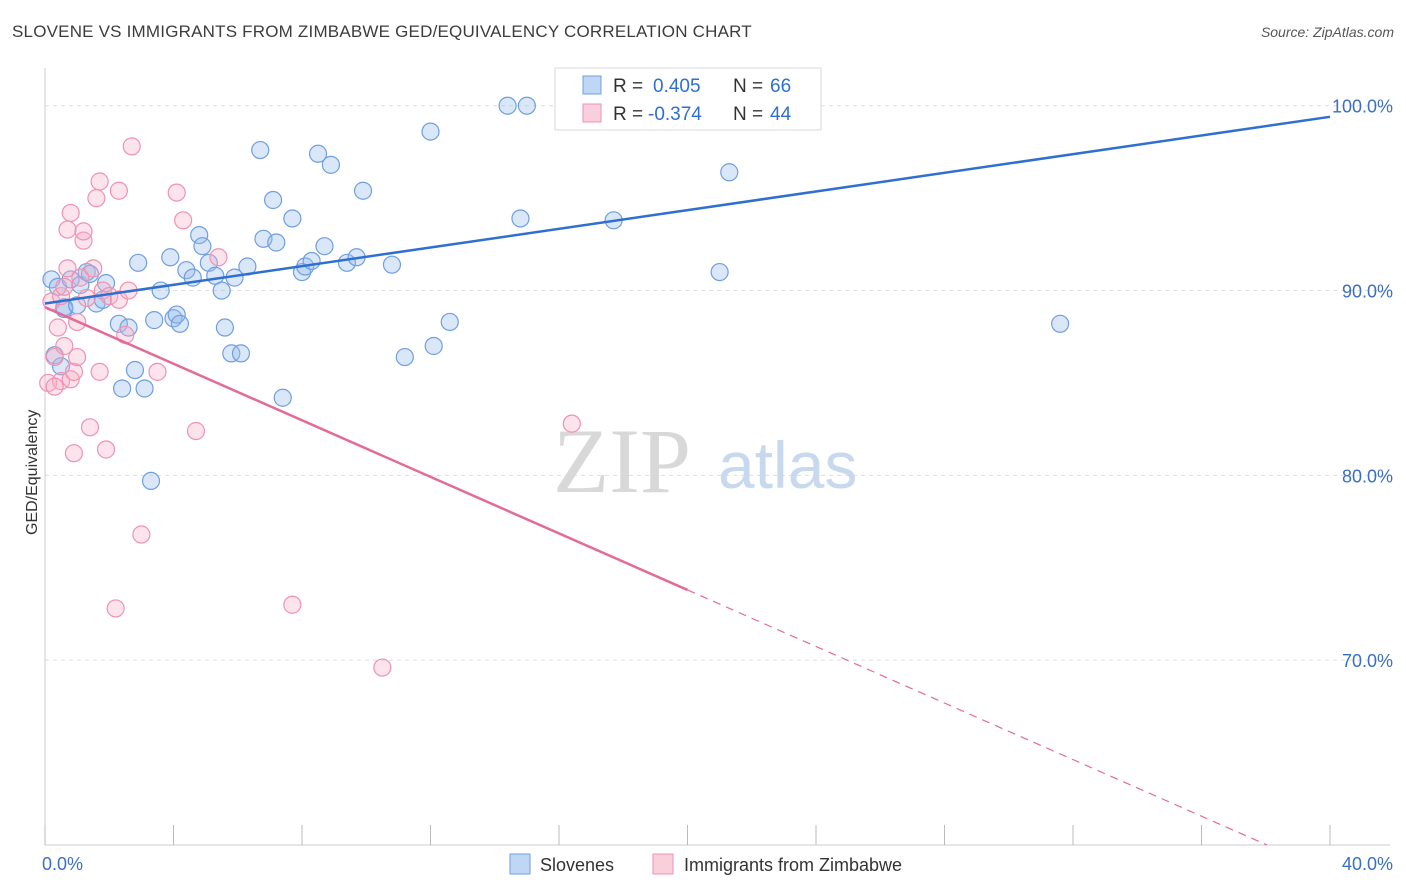  Describe the element at coordinates (705, 461) in the screenshot. I see `watermark: ZIP atlas` at that location.